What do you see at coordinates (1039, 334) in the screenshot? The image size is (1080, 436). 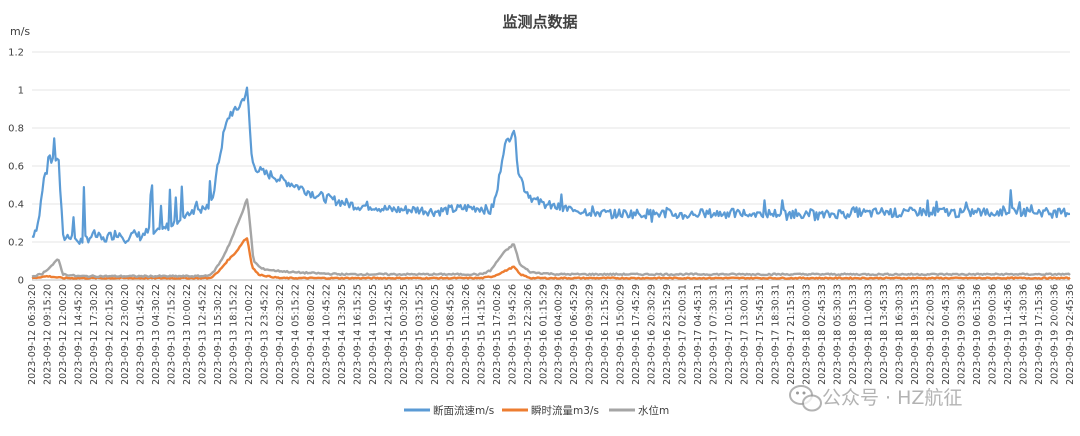 I see `x-tick-label: 2023-09-19 17:15:36` at bounding box center [1039, 334].